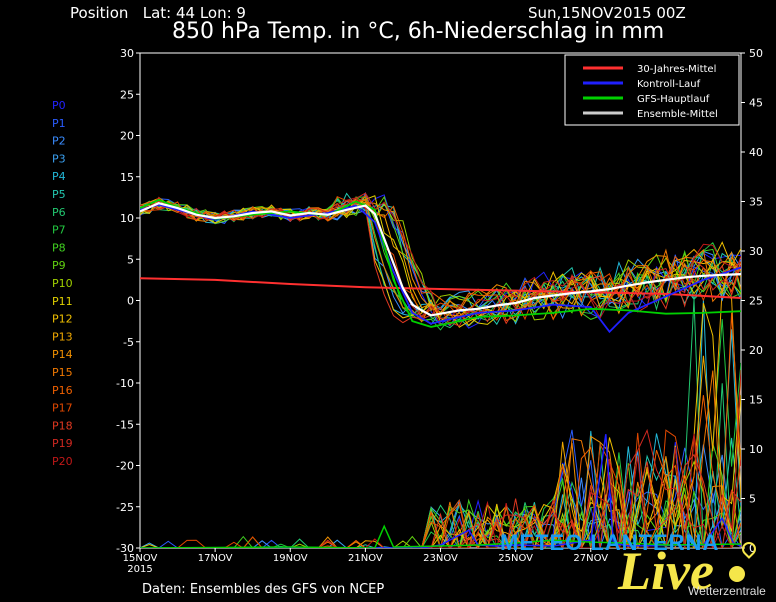  What do you see at coordinates (62, 283) in the screenshot?
I see `member-label: P10` at bounding box center [62, 283].